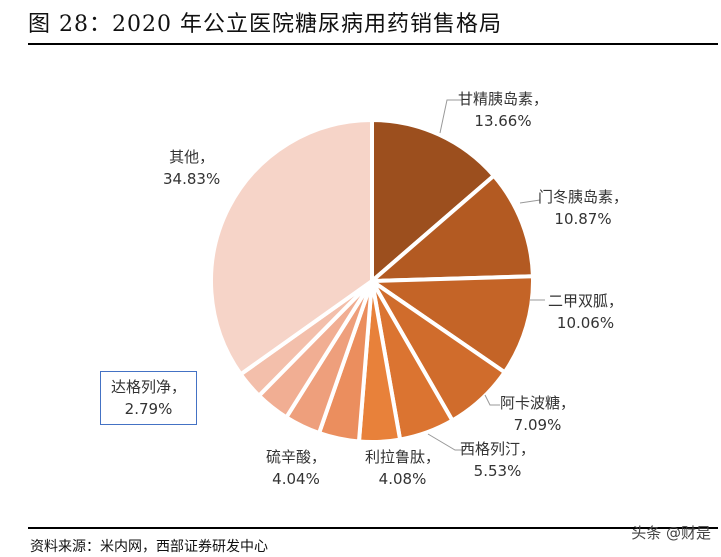 The height and width of the screenshot is (557, 721). Describe the element at coordinates (265, 24) in the screenshot. I see `figure-title: 图 28：2020 年公立医院糖尿病用药销售格局` at that location.